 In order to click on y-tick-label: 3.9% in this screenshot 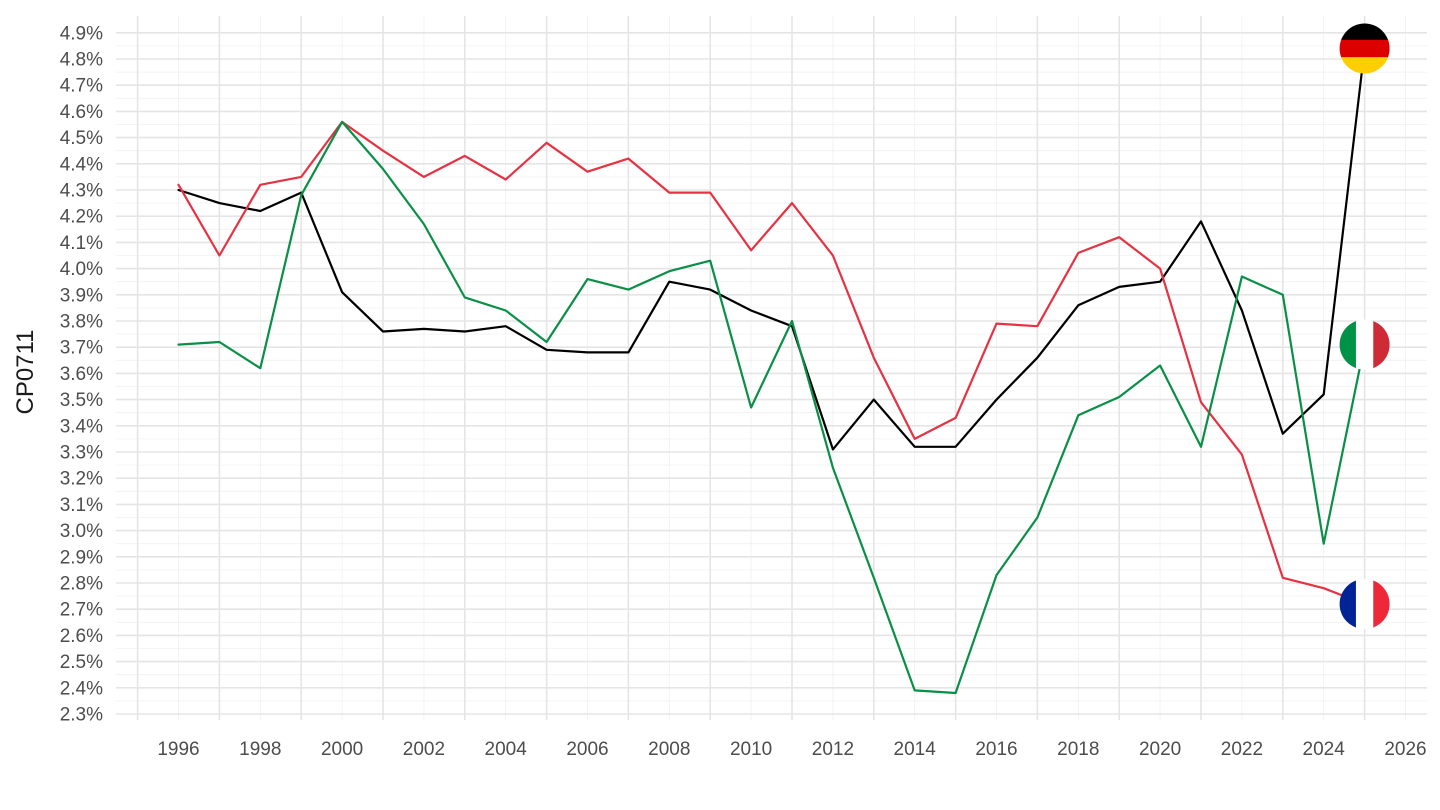, I will do `click(81, 295)`.